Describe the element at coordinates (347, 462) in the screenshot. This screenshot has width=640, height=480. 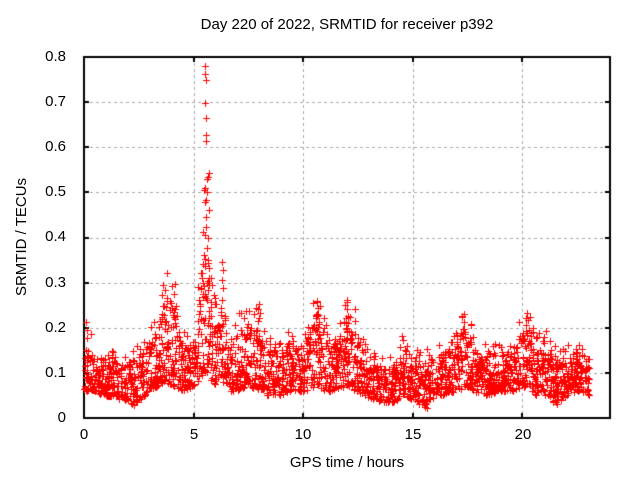
I see `x-axis-label: GPS time / hours` at that location.